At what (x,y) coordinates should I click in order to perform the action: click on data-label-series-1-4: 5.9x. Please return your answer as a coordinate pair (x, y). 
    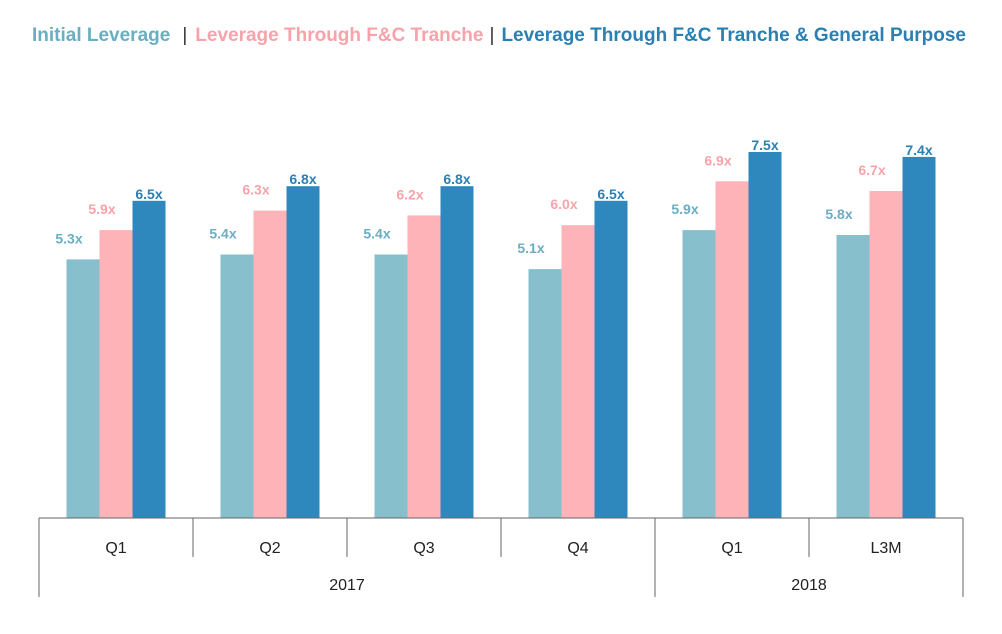
    Looking at the image, I should click on (684, 209).